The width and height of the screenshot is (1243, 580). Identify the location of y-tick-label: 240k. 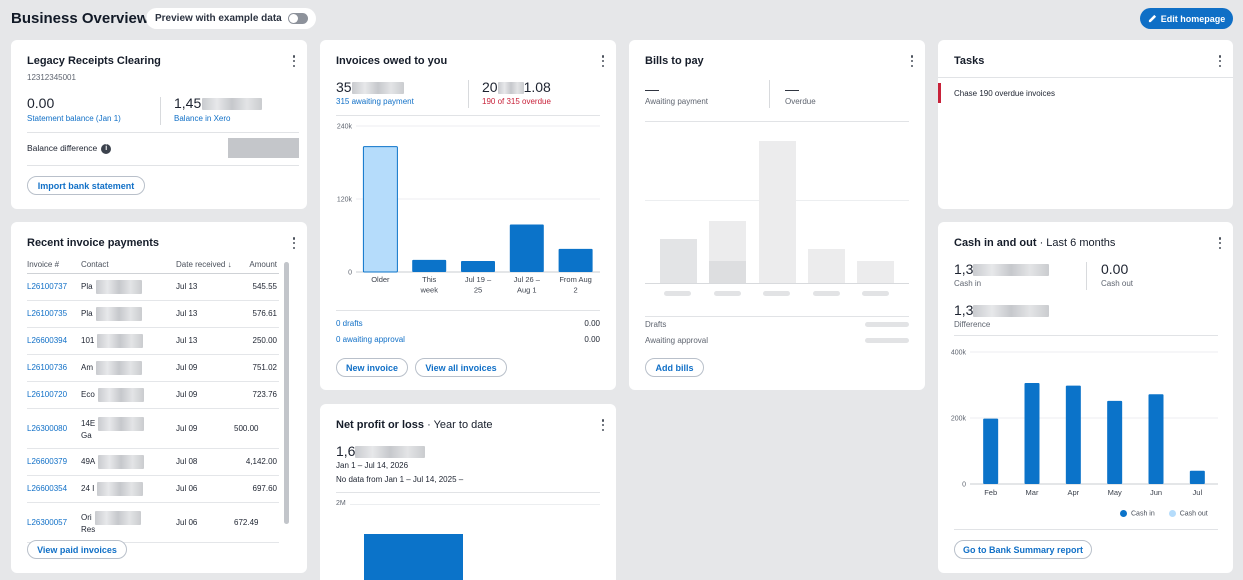
(345, 127).